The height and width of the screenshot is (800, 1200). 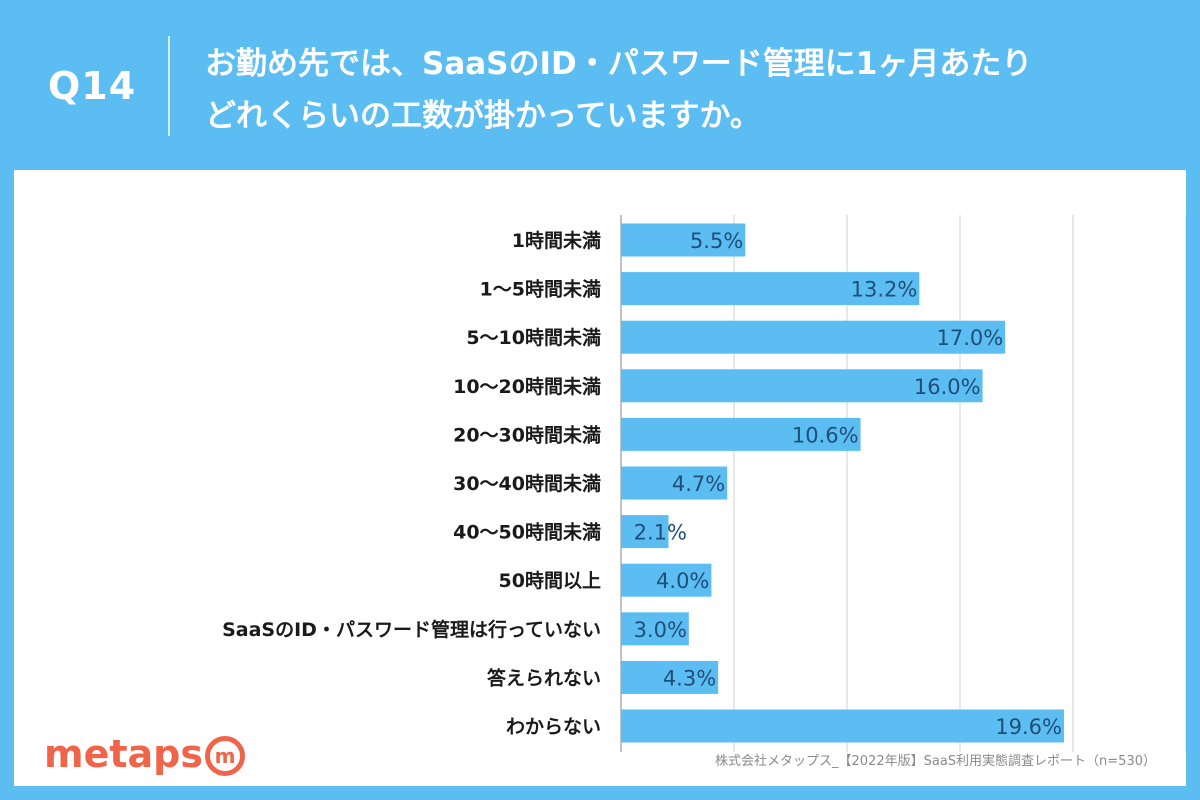 I want to click on category-label: 5〜10時間未満, so click(x=533, y=337).